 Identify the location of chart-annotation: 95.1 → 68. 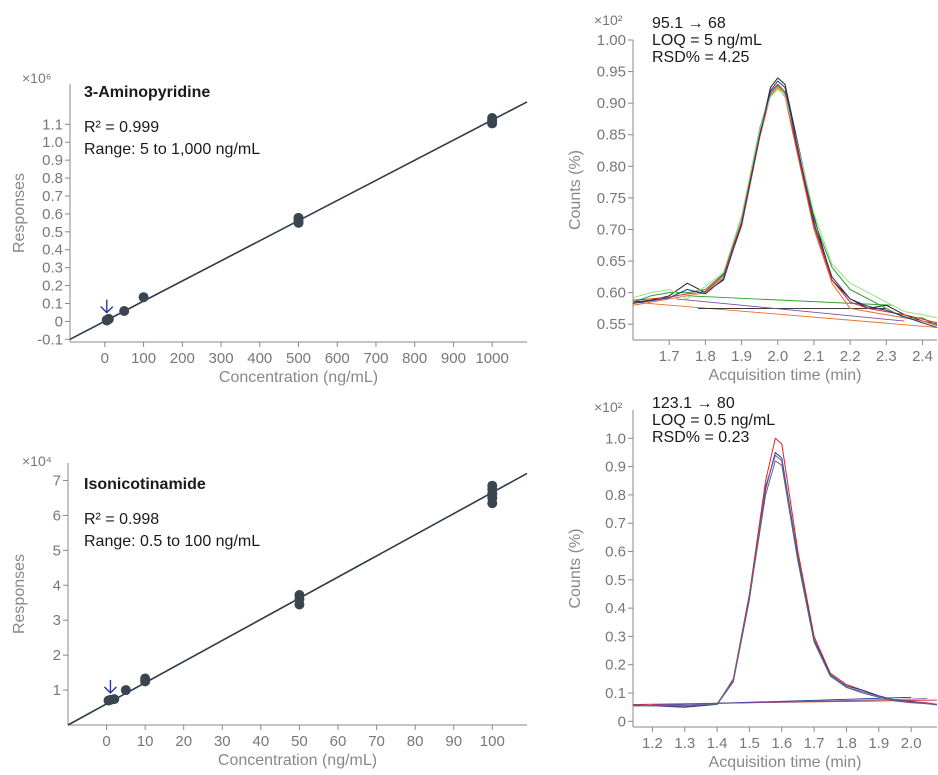
(689, 23).